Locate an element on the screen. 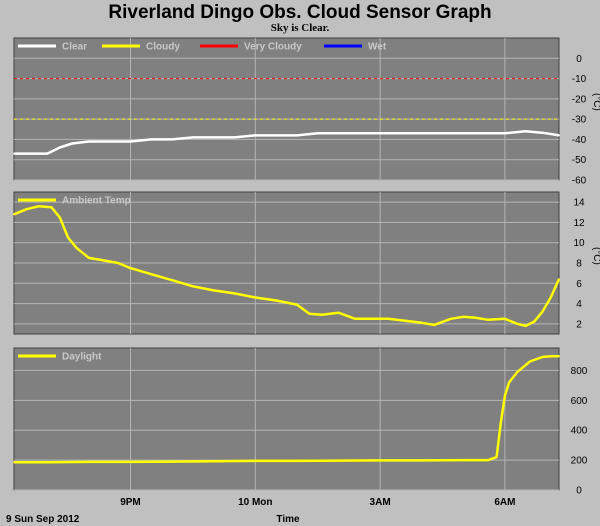 Image resolution: width=600 pixels, height=526 pixels. legend-label-cloudy: Cloudy is located at coordinates (163, 47).